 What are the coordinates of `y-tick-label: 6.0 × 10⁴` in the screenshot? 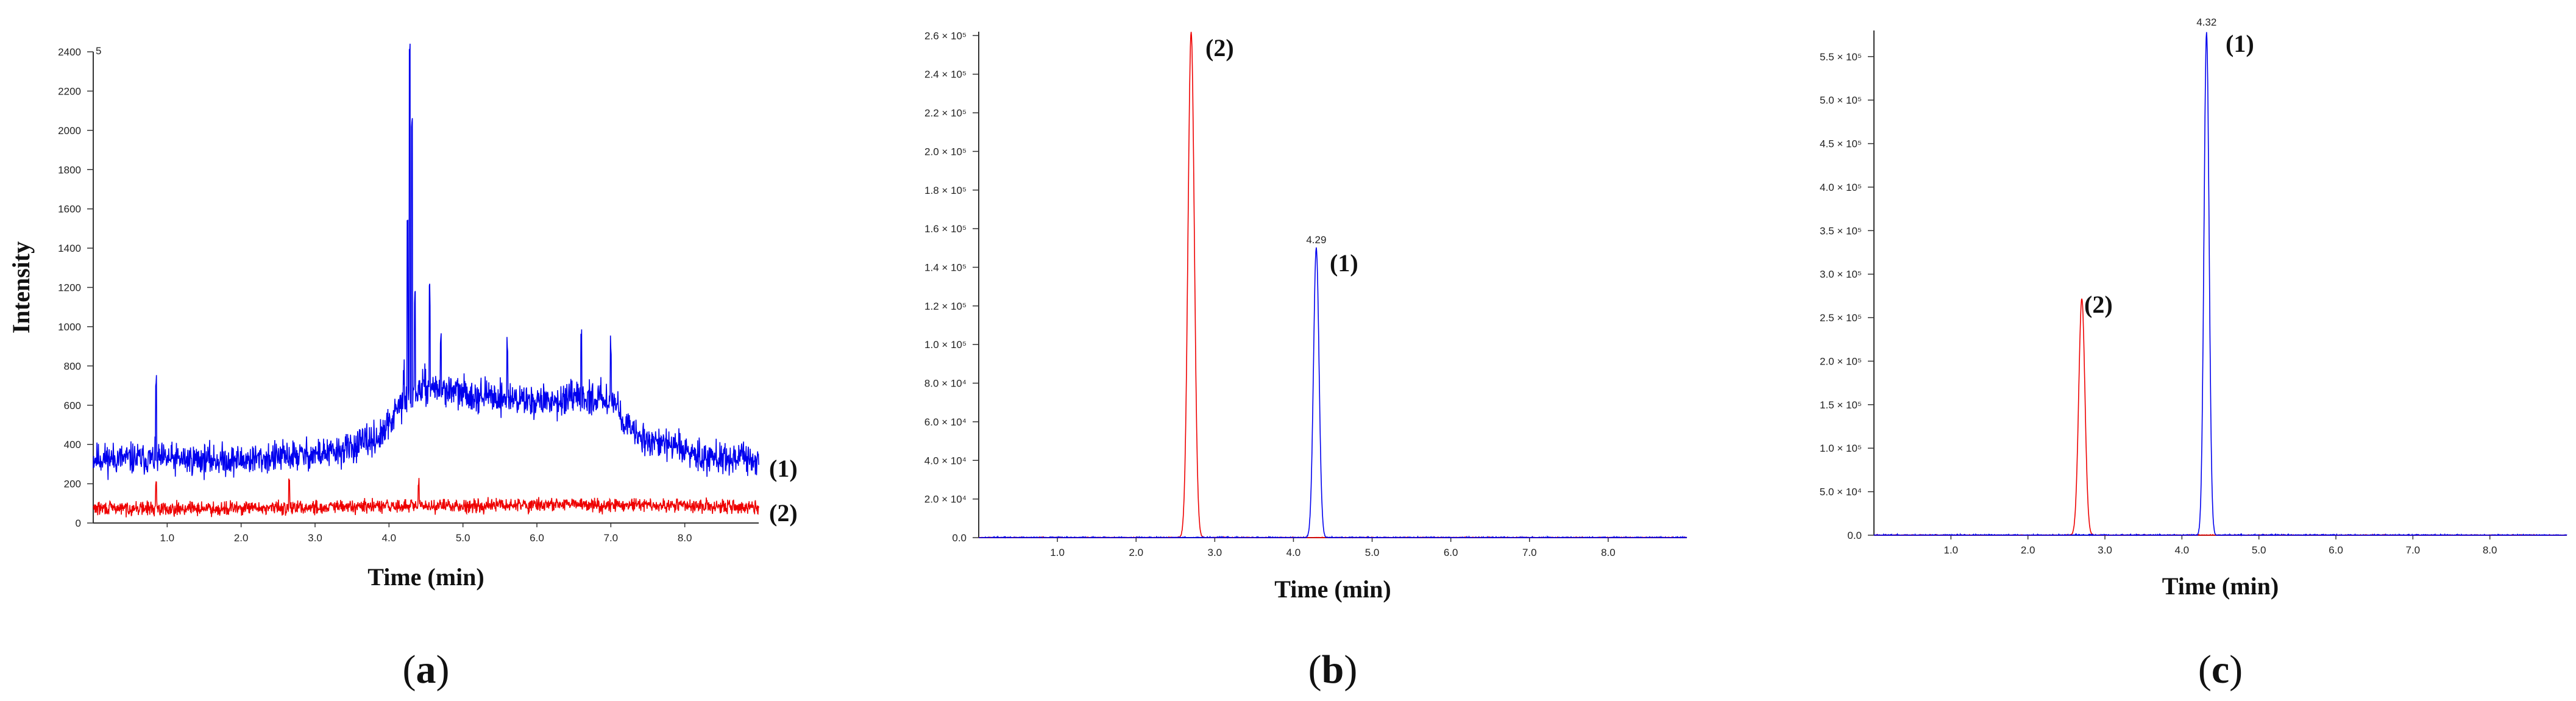 It's located at (945, 422).